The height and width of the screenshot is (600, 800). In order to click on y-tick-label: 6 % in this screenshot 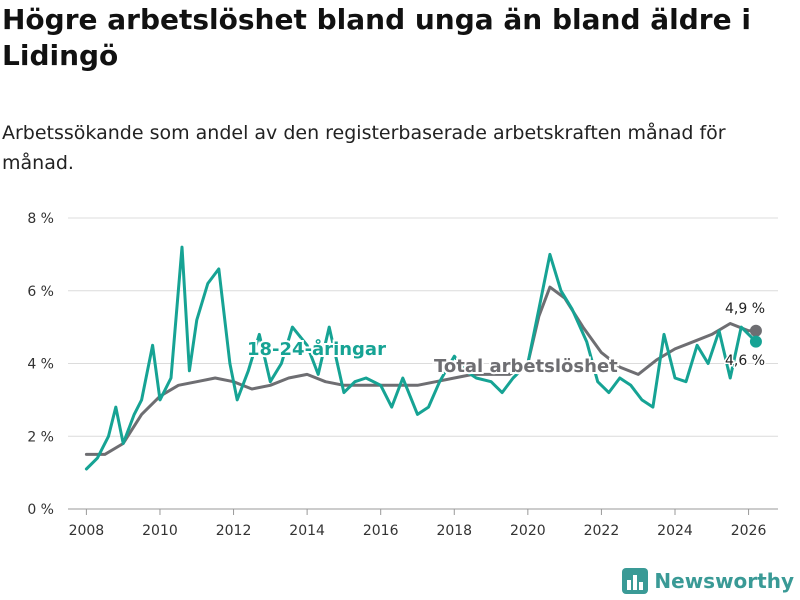, I will do `click(40, 292)`.